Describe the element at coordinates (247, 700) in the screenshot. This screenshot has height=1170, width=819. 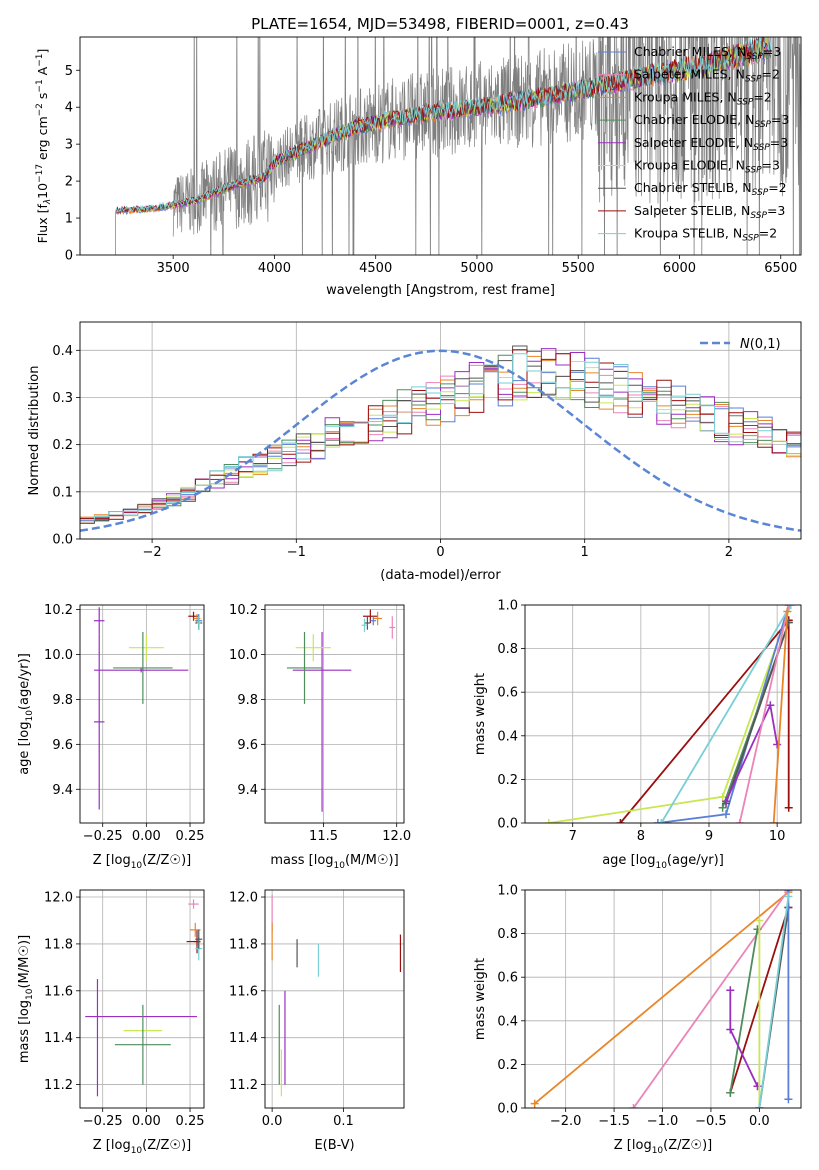
I see `y-tick-label: 9.8` at that location.